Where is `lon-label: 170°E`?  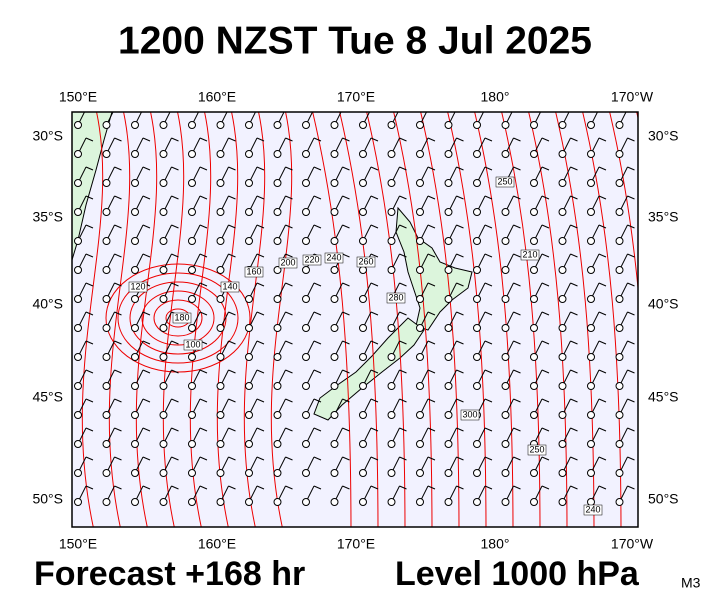 lon-label: 170°E is located at coordinates (356, 544).